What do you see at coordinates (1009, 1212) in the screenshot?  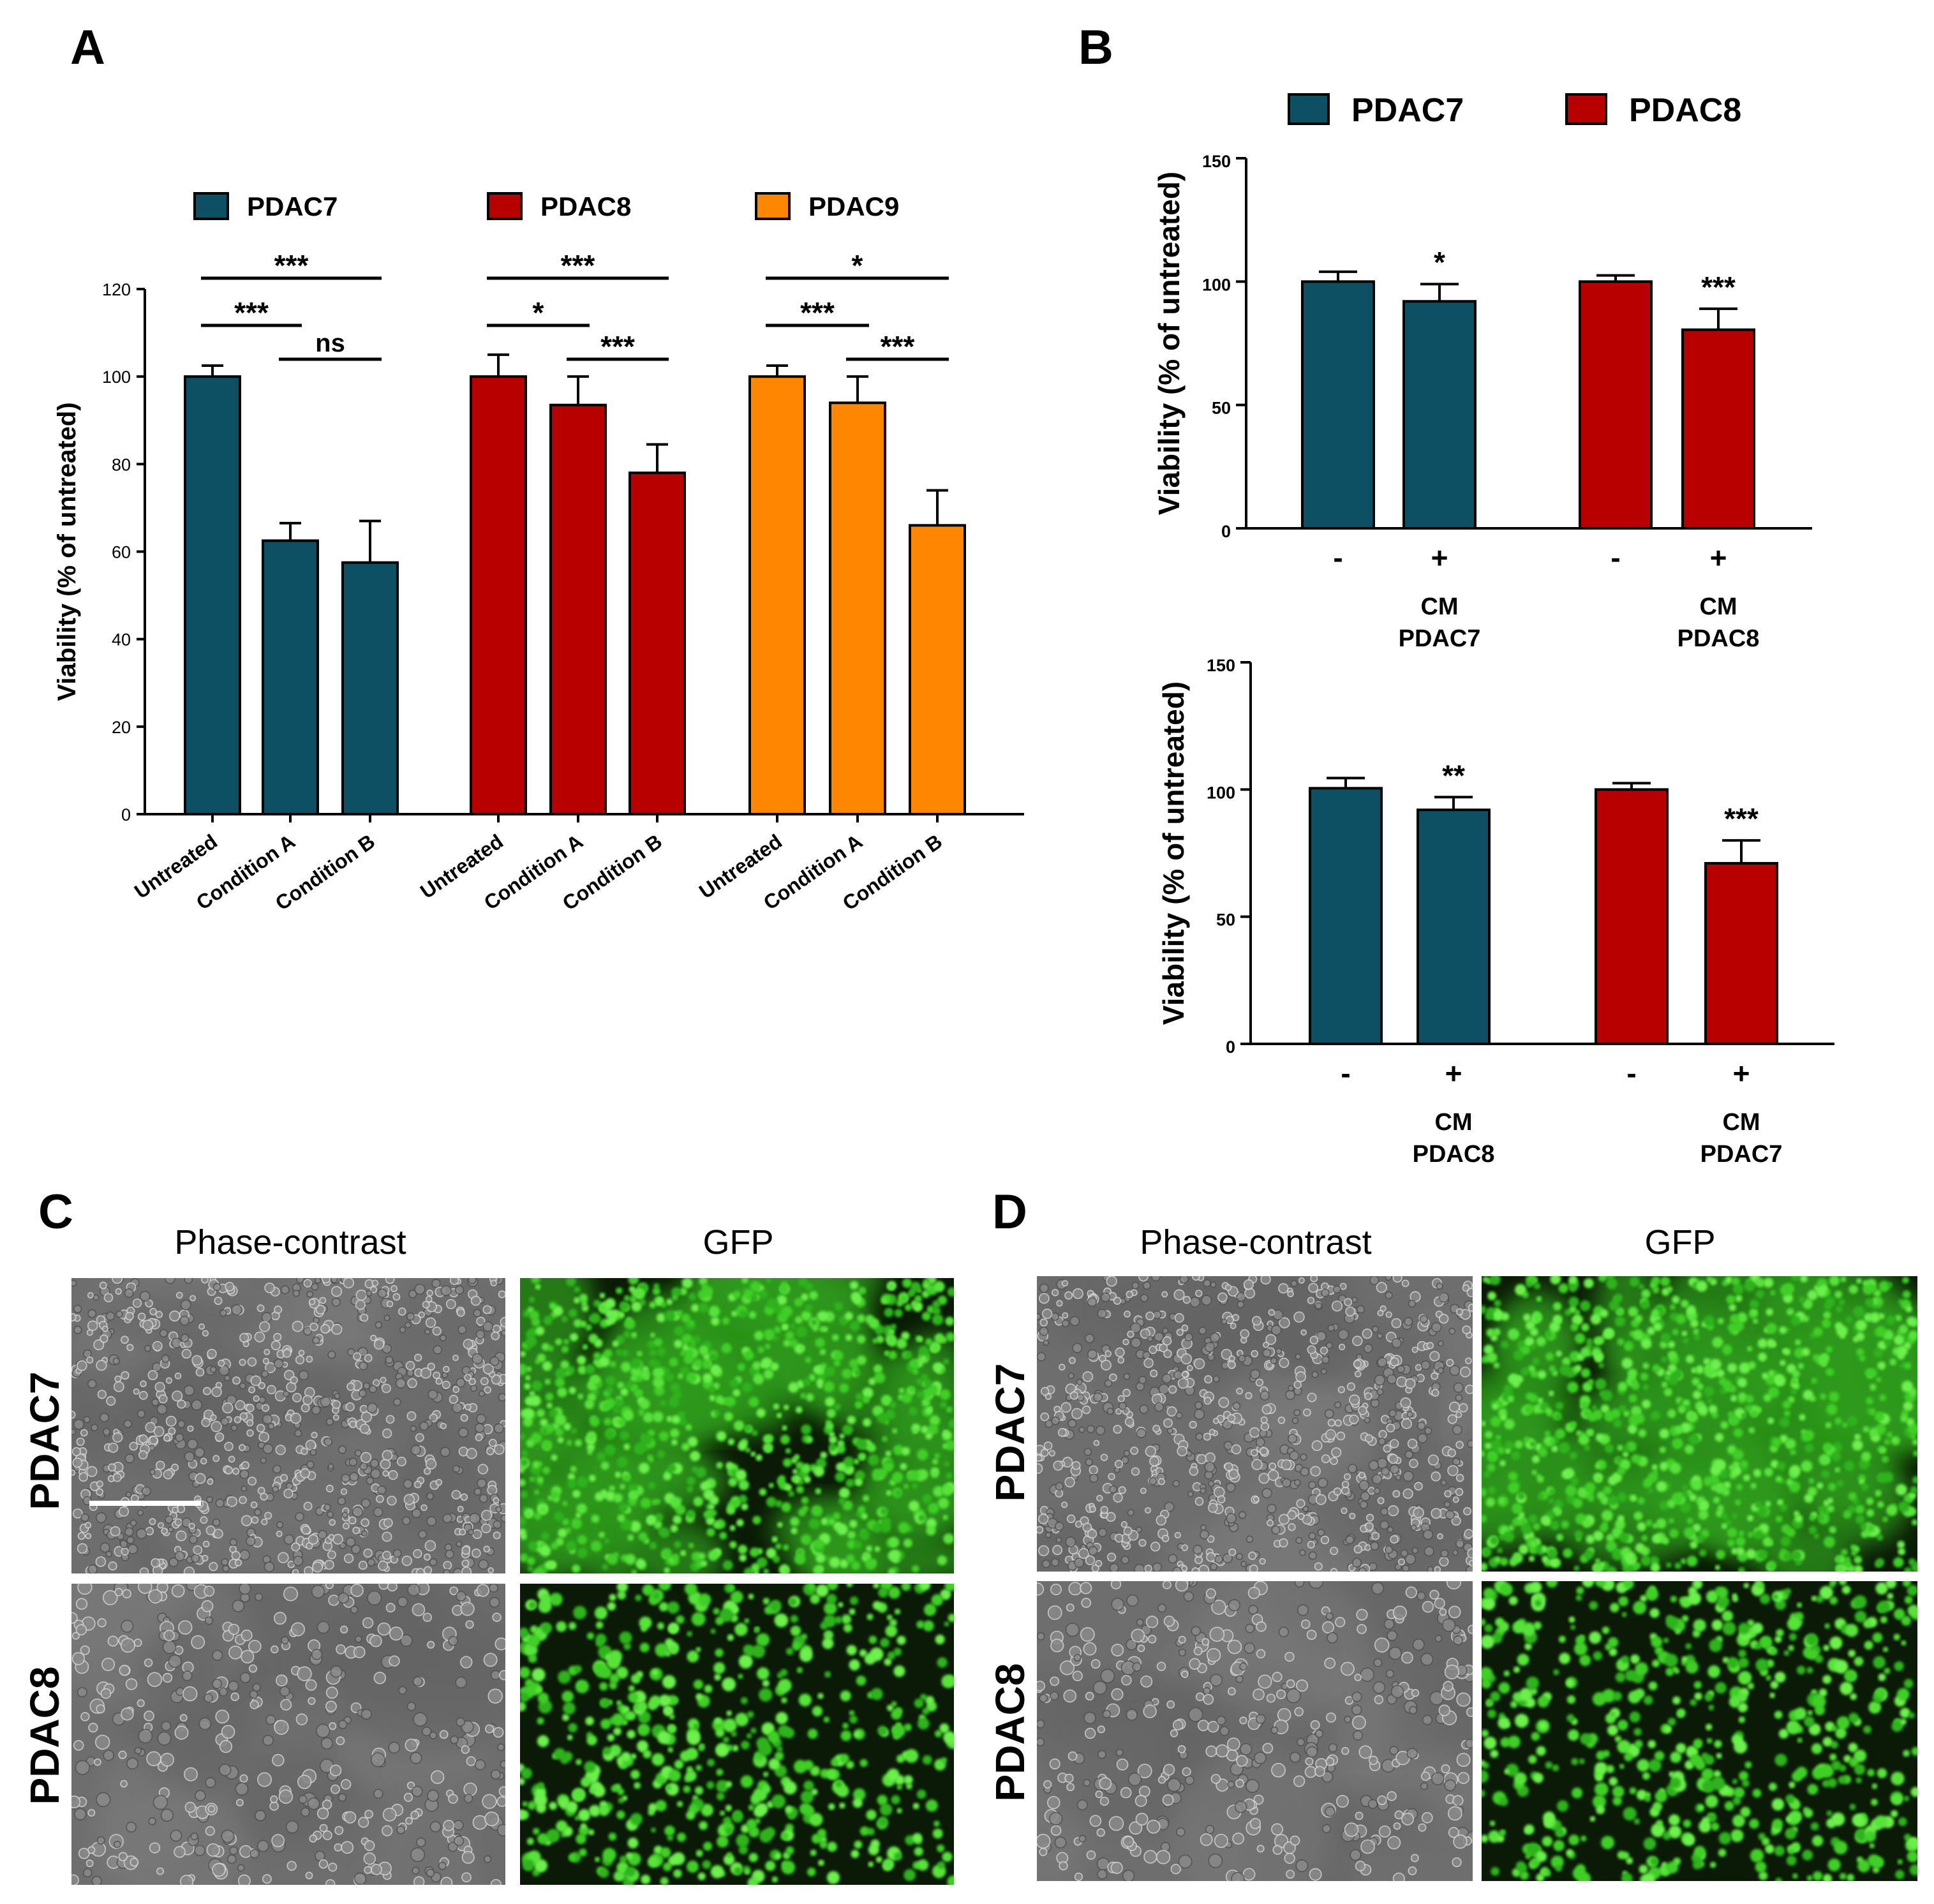 I see `panel-letter-d: D` at bounding box center [1009, 1212].